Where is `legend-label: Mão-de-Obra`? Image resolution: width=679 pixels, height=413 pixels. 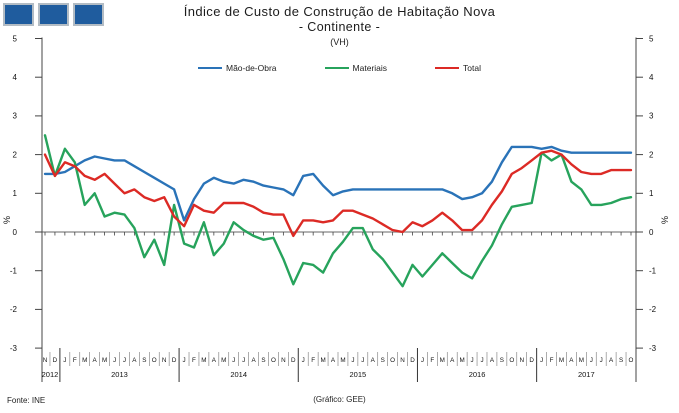 legend-label: Mão-de-Obra is located at coordinates (251, 68).